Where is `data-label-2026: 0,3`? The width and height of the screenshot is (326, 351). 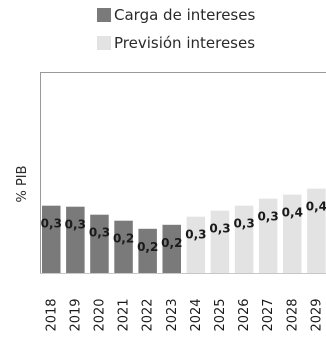 data-label-2026: 0,3 is located at coordinates (243, 224).